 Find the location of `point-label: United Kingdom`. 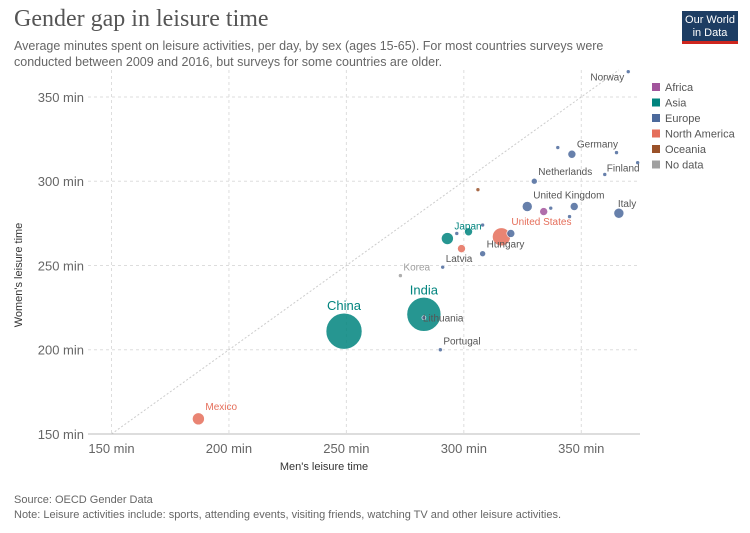

point-label: United Kingdom is located at coordinates (568, 196).